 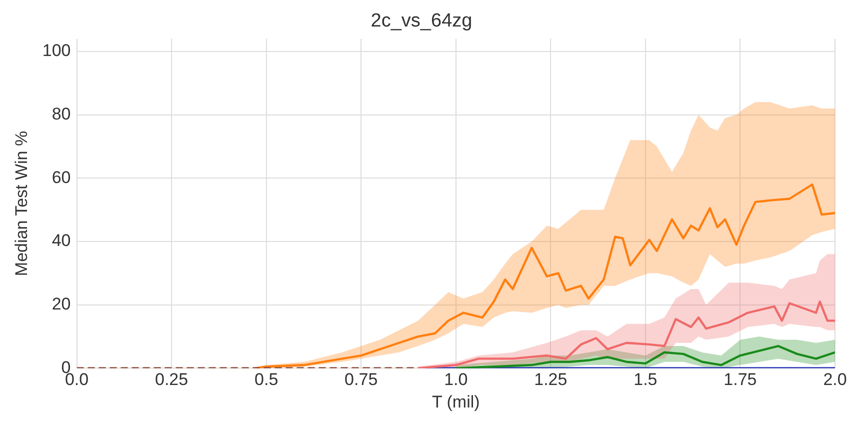 What do you see at coordinates (361, 380) in the screenshot?
I see `x-tick-label: 0.75` at bounding box center [361, 380].